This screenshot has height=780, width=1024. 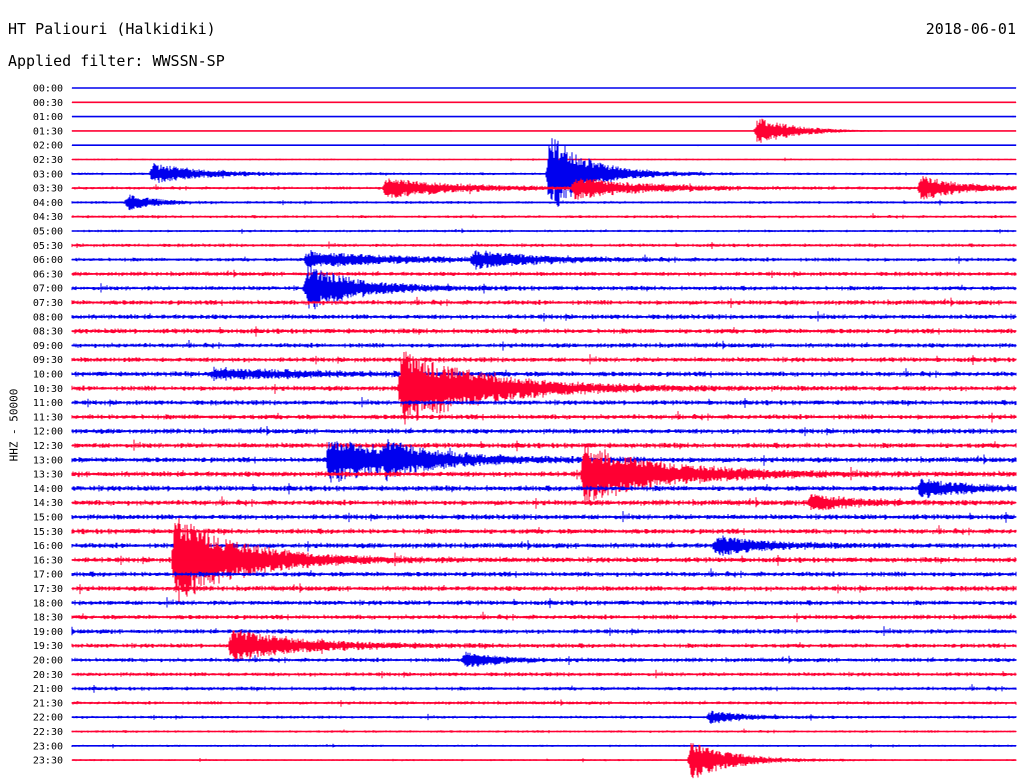 I want to click on row-time-label: 05:00, so click(x=48, y=232).